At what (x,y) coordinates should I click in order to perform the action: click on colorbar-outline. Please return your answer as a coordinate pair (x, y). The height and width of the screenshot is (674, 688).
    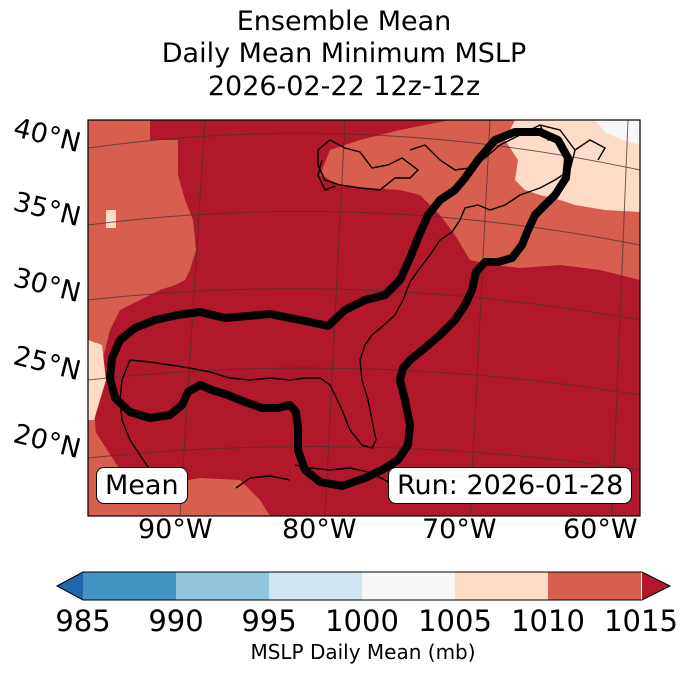
    Looking at the image, I should click on (363, 586).